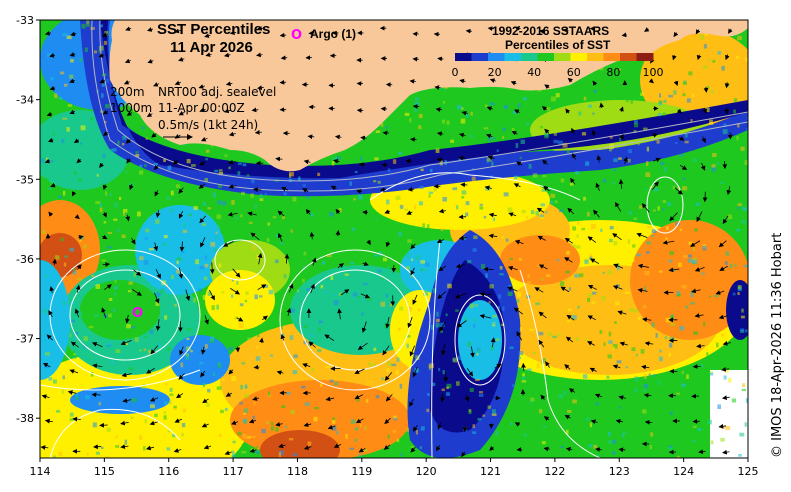  Describe the element at coordinates (554, 471) in the screenshot. I see `lon-tick-label: 122` at that location.